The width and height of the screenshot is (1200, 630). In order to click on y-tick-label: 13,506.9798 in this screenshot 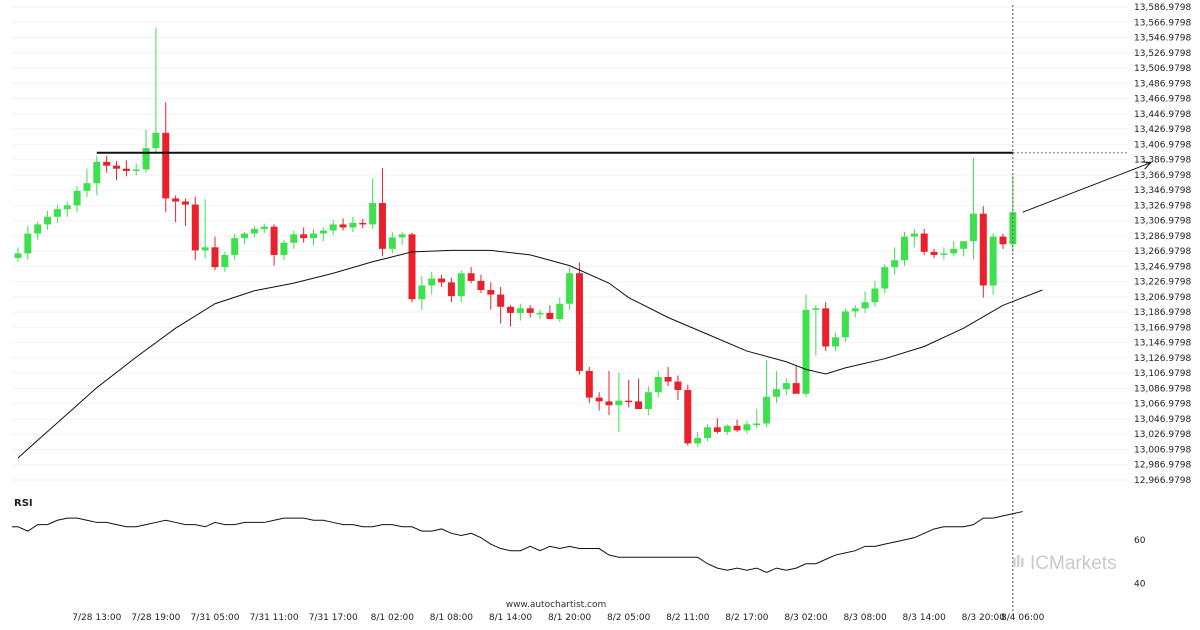, I will do `click(1163, 69)`.